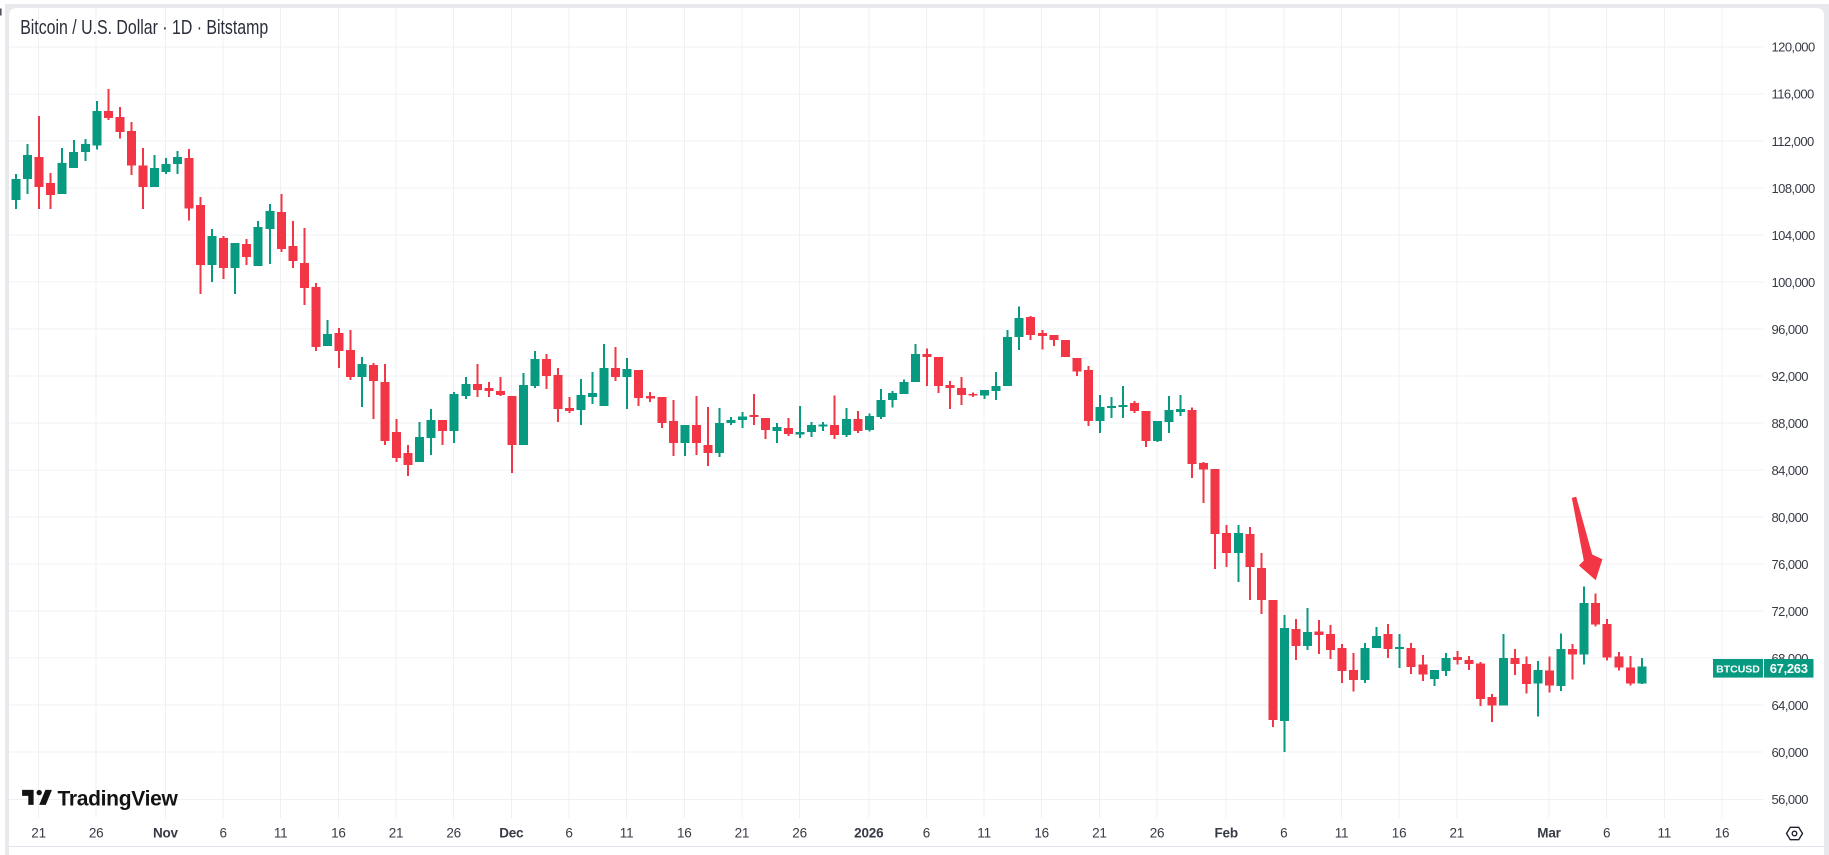 This screenshot has height=855, width=1829. What do you see at coordinates (1790, 799) in the screenshot?
I see `svg-text: 56,000` at bounding box center [1790, 799].